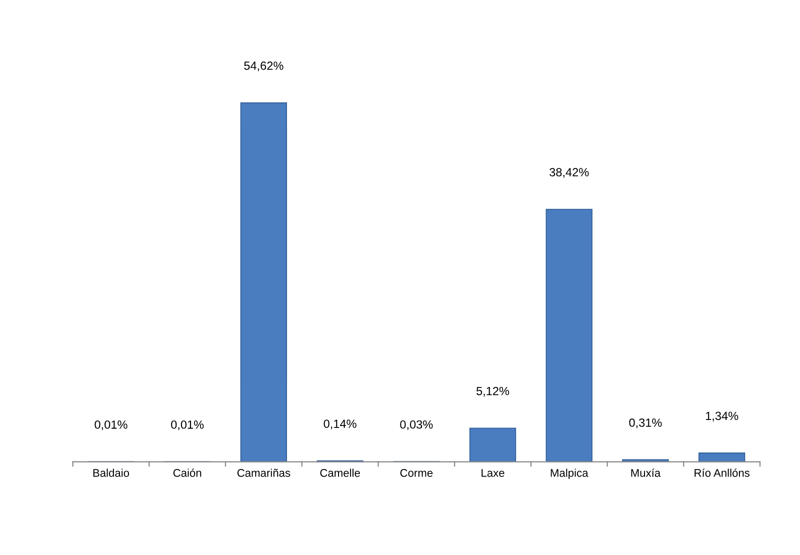  What do you see at coordinates (263, 472) in the screenshot?
I see `x-tick-label: Camariñas` at bounding box center [263, 472].